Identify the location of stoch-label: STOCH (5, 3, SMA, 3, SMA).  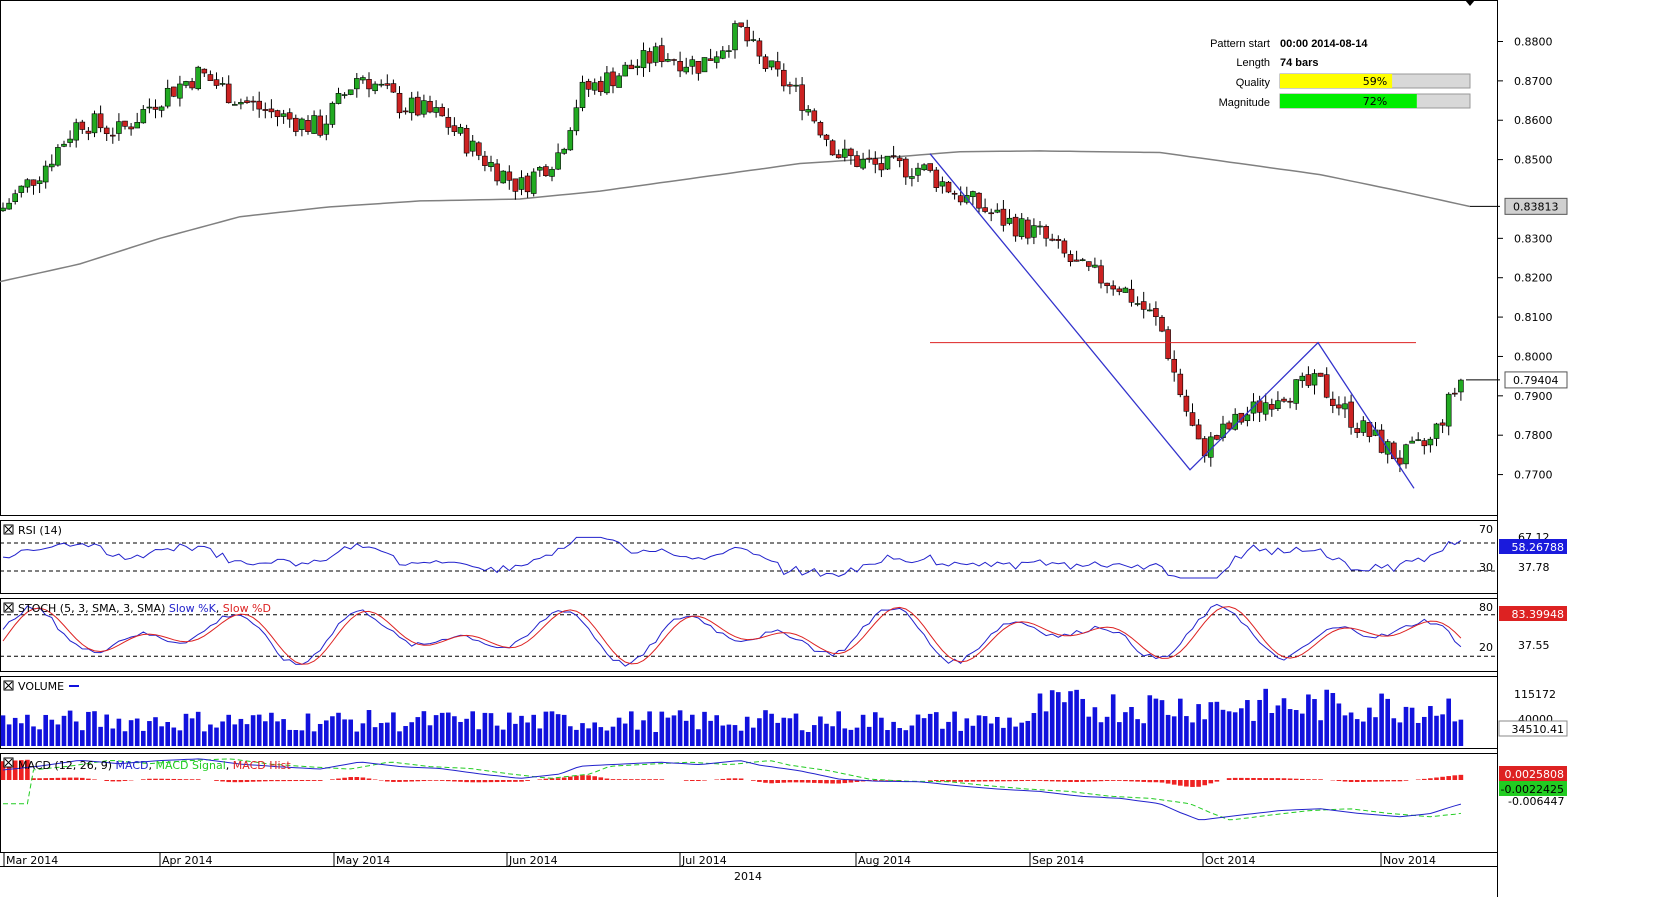
(91, 608).